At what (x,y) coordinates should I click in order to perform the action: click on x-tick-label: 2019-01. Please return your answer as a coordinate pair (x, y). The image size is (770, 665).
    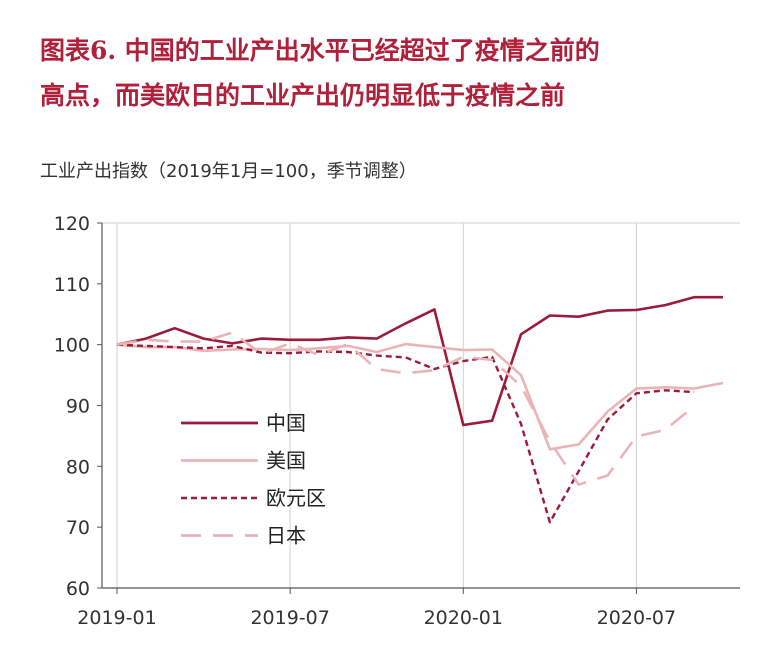
    Looking at the image, I should click on (116, 618).